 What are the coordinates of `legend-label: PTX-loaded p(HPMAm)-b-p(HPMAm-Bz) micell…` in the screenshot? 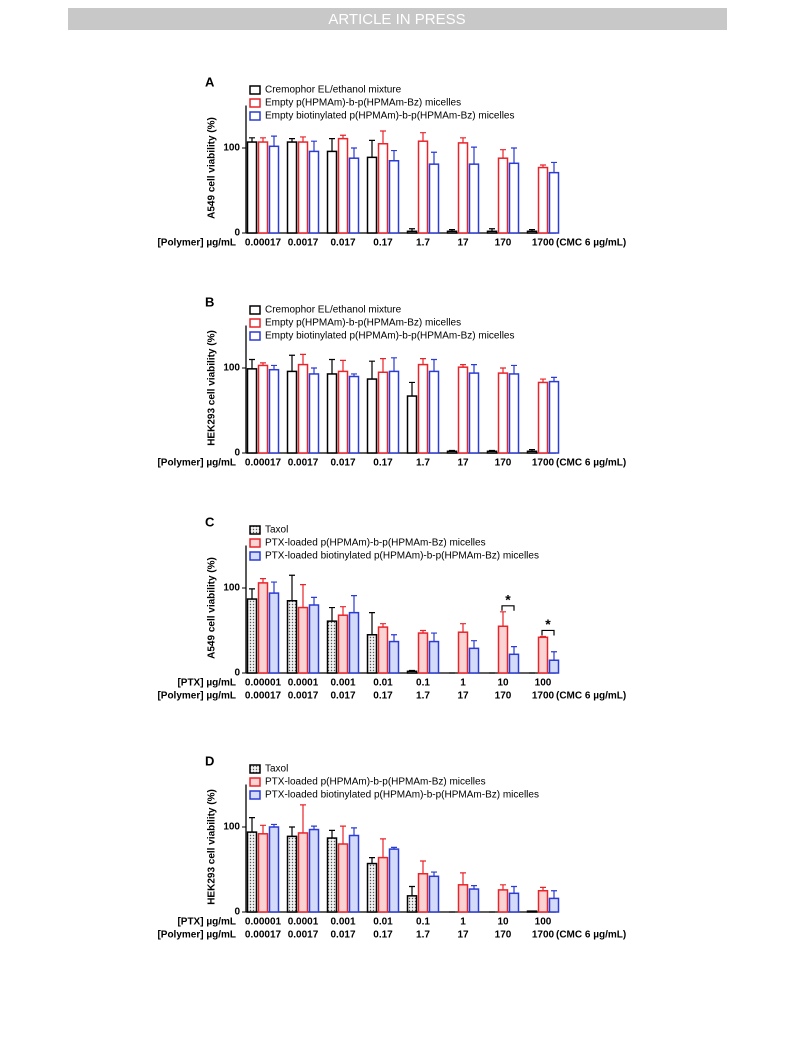 It's located at (375, 543).